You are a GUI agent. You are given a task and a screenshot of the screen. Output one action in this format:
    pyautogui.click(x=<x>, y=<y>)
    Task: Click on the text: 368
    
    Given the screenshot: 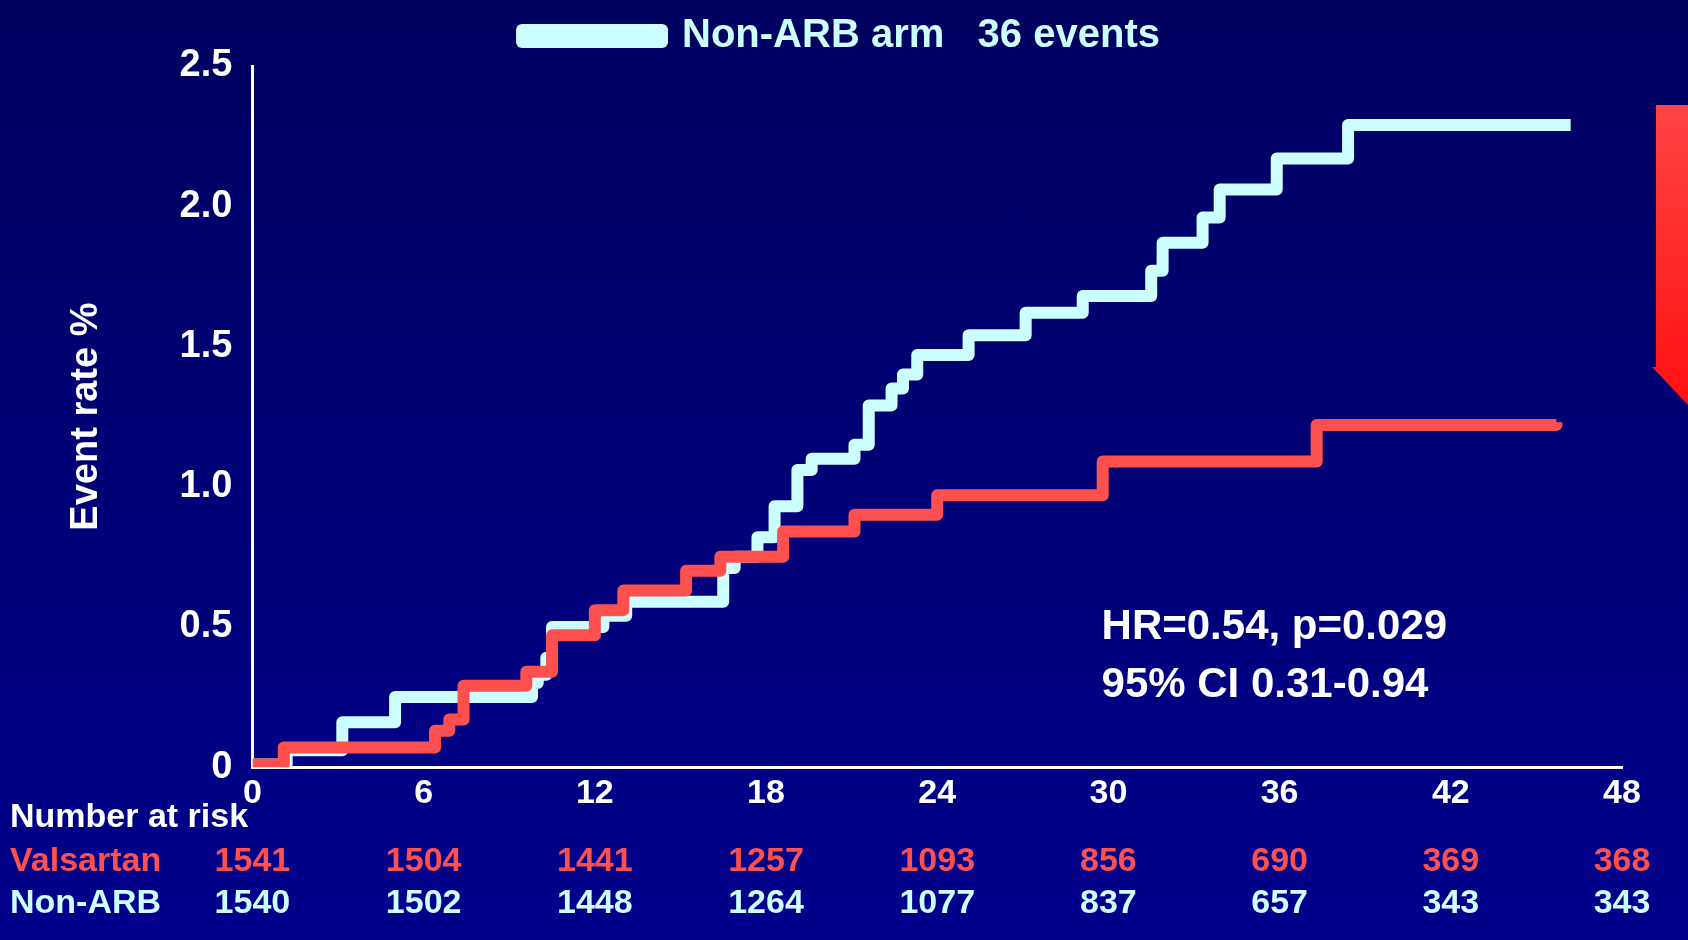 What is the action you would take?
    pyautogui.click(x=1622, y=858)
    